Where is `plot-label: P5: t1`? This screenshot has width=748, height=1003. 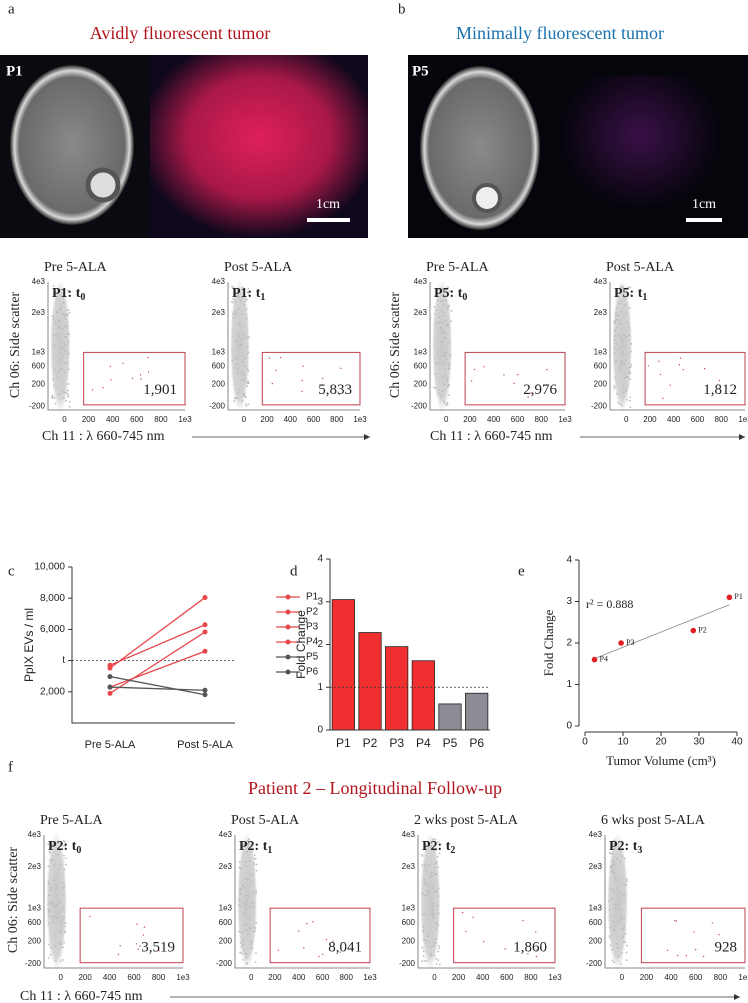
plot-label: P5: t1 is located at coordinates (630, 294).